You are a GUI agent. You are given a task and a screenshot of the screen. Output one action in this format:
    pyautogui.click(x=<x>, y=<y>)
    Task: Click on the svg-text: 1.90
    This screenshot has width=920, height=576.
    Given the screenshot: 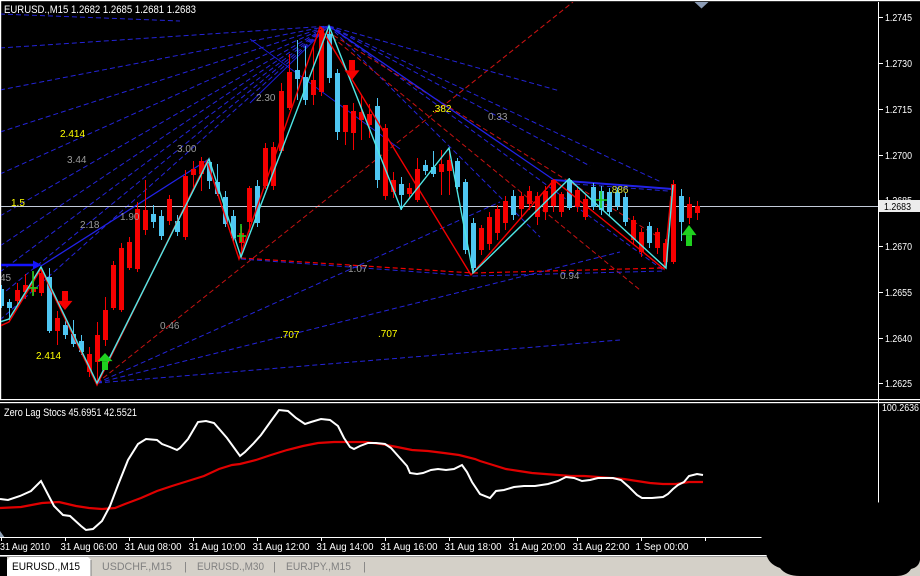 What is the action you would take?
    pyautogui.click(x=130, y=217)
    